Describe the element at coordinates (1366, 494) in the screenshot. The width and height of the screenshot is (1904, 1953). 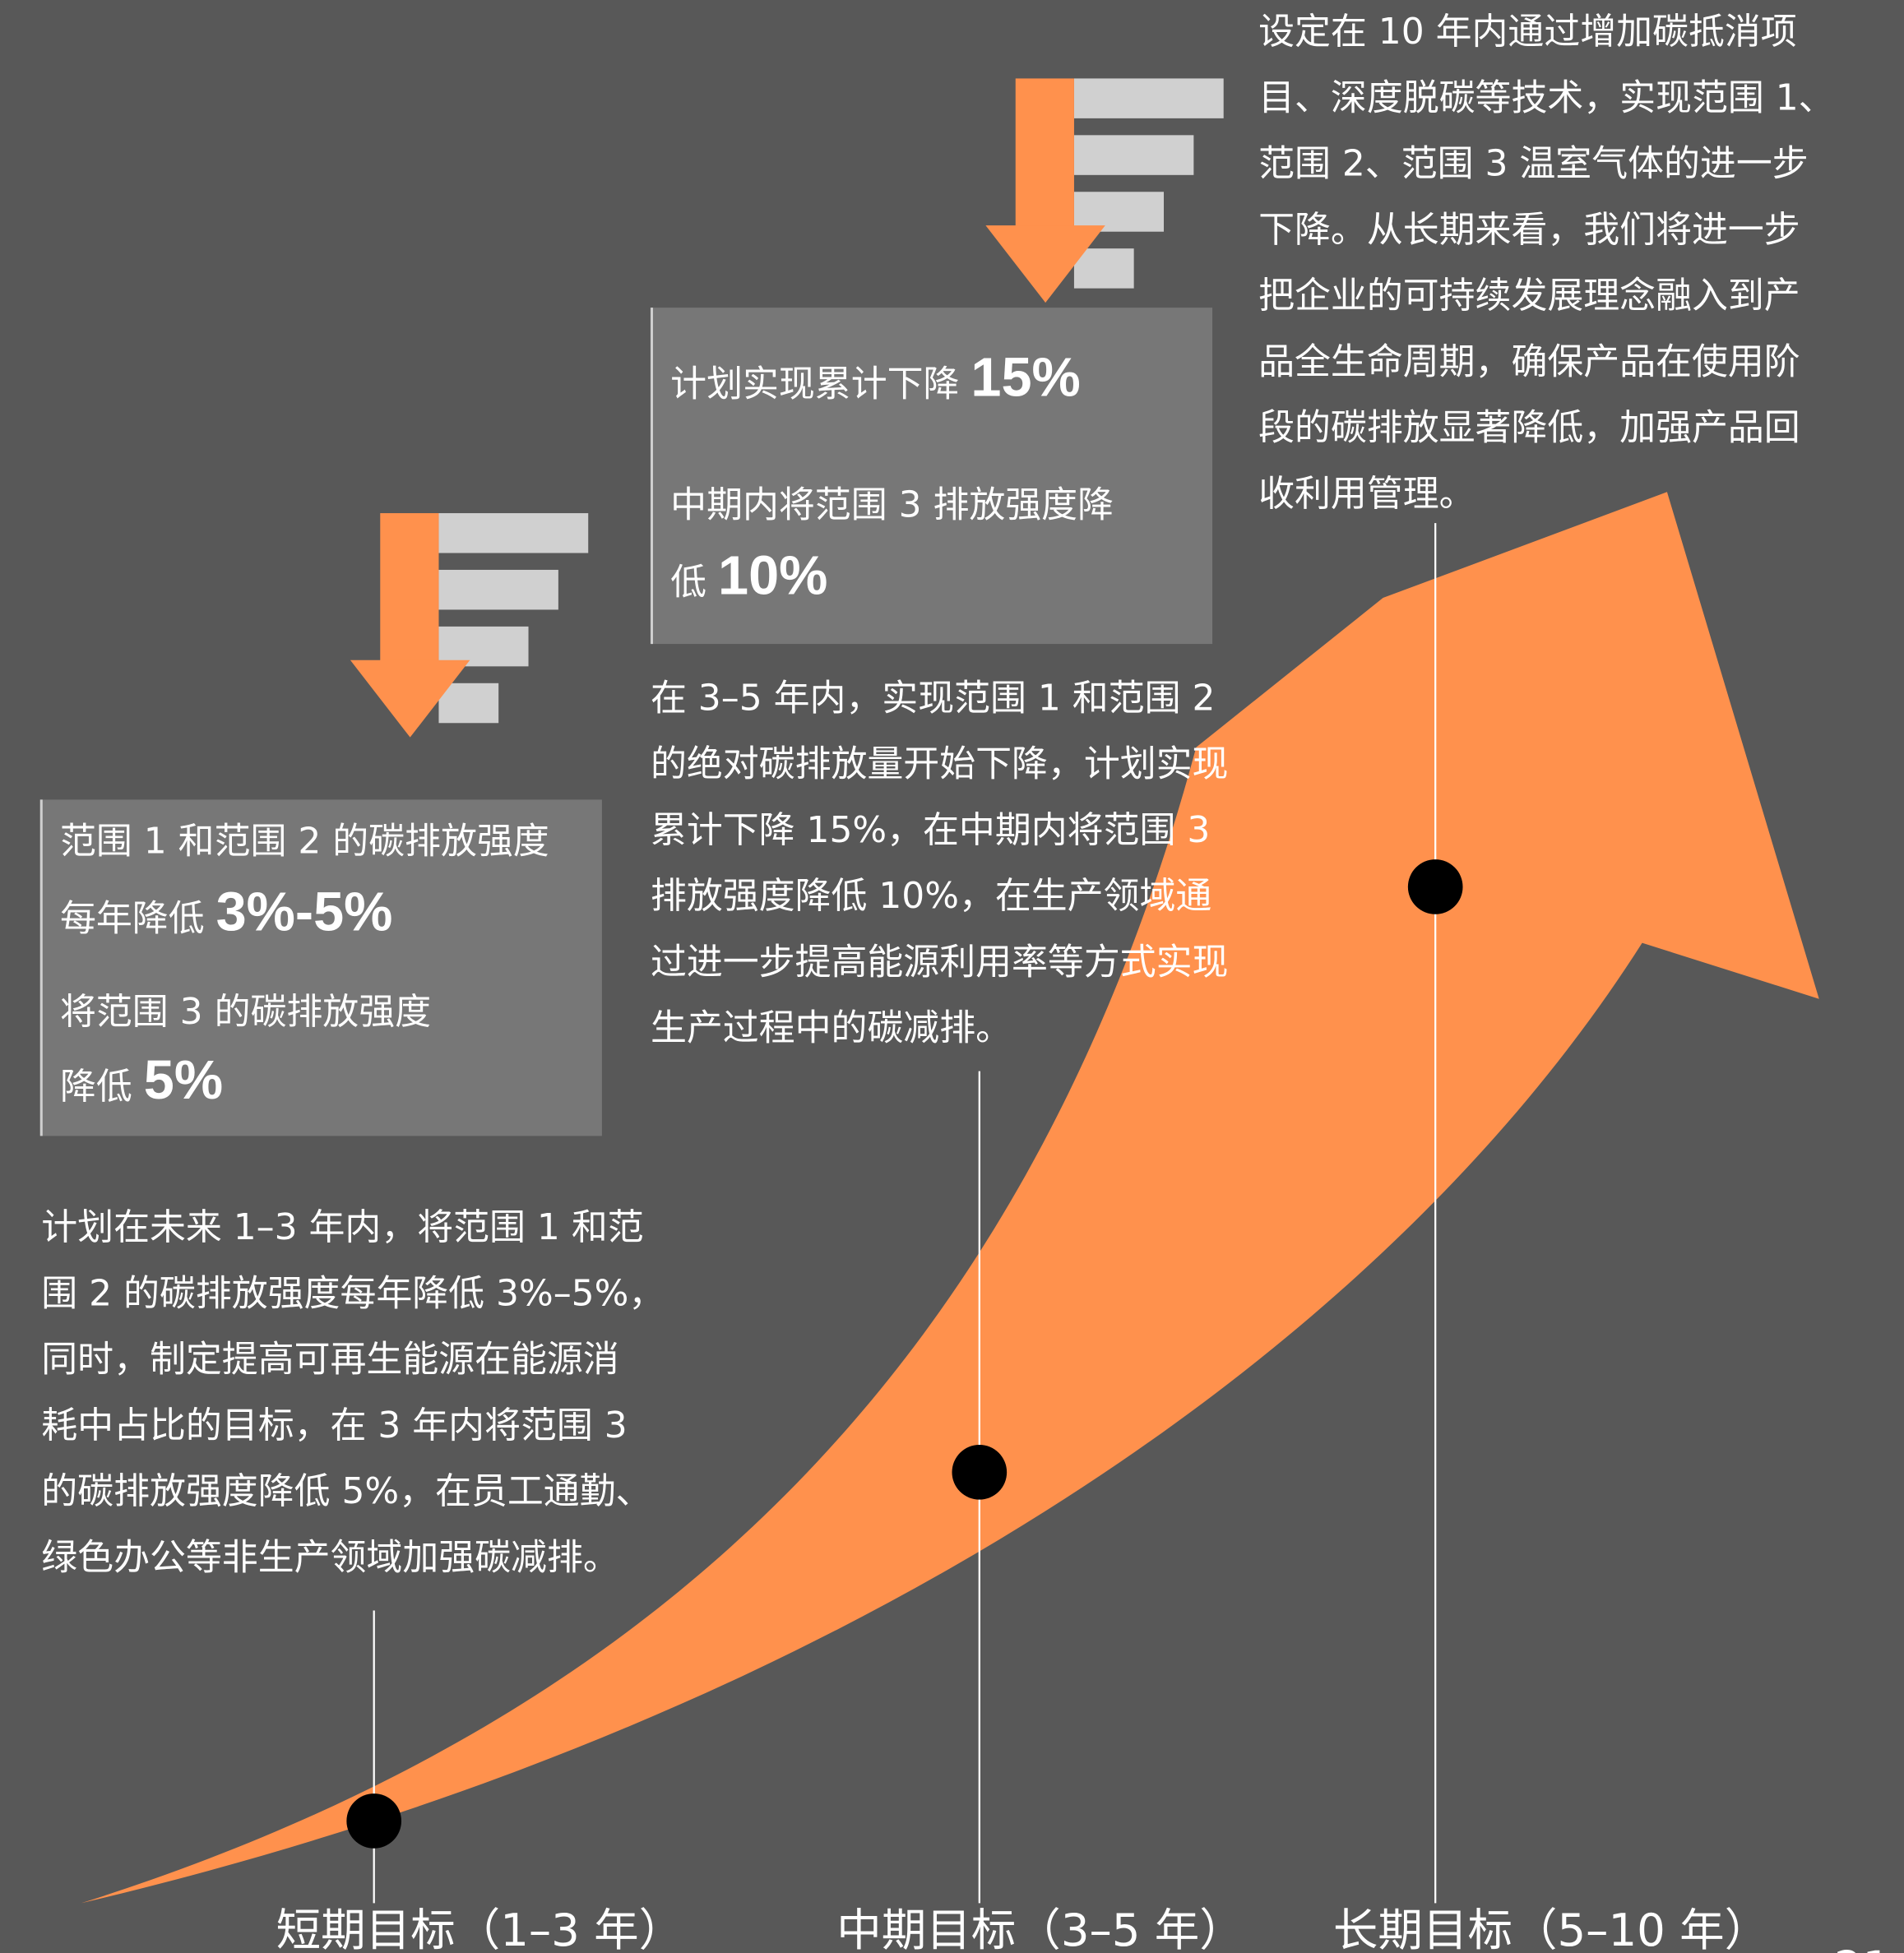
I see `stage-description: 收利用管理。` at that location.